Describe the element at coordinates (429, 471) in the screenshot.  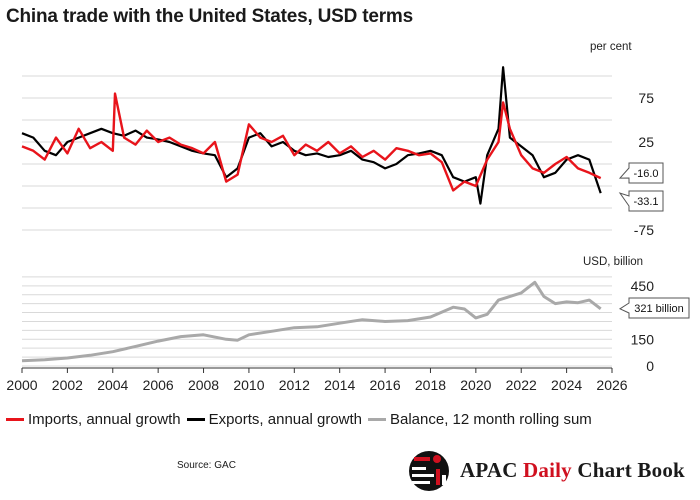
I see `brand-icon` at that location.